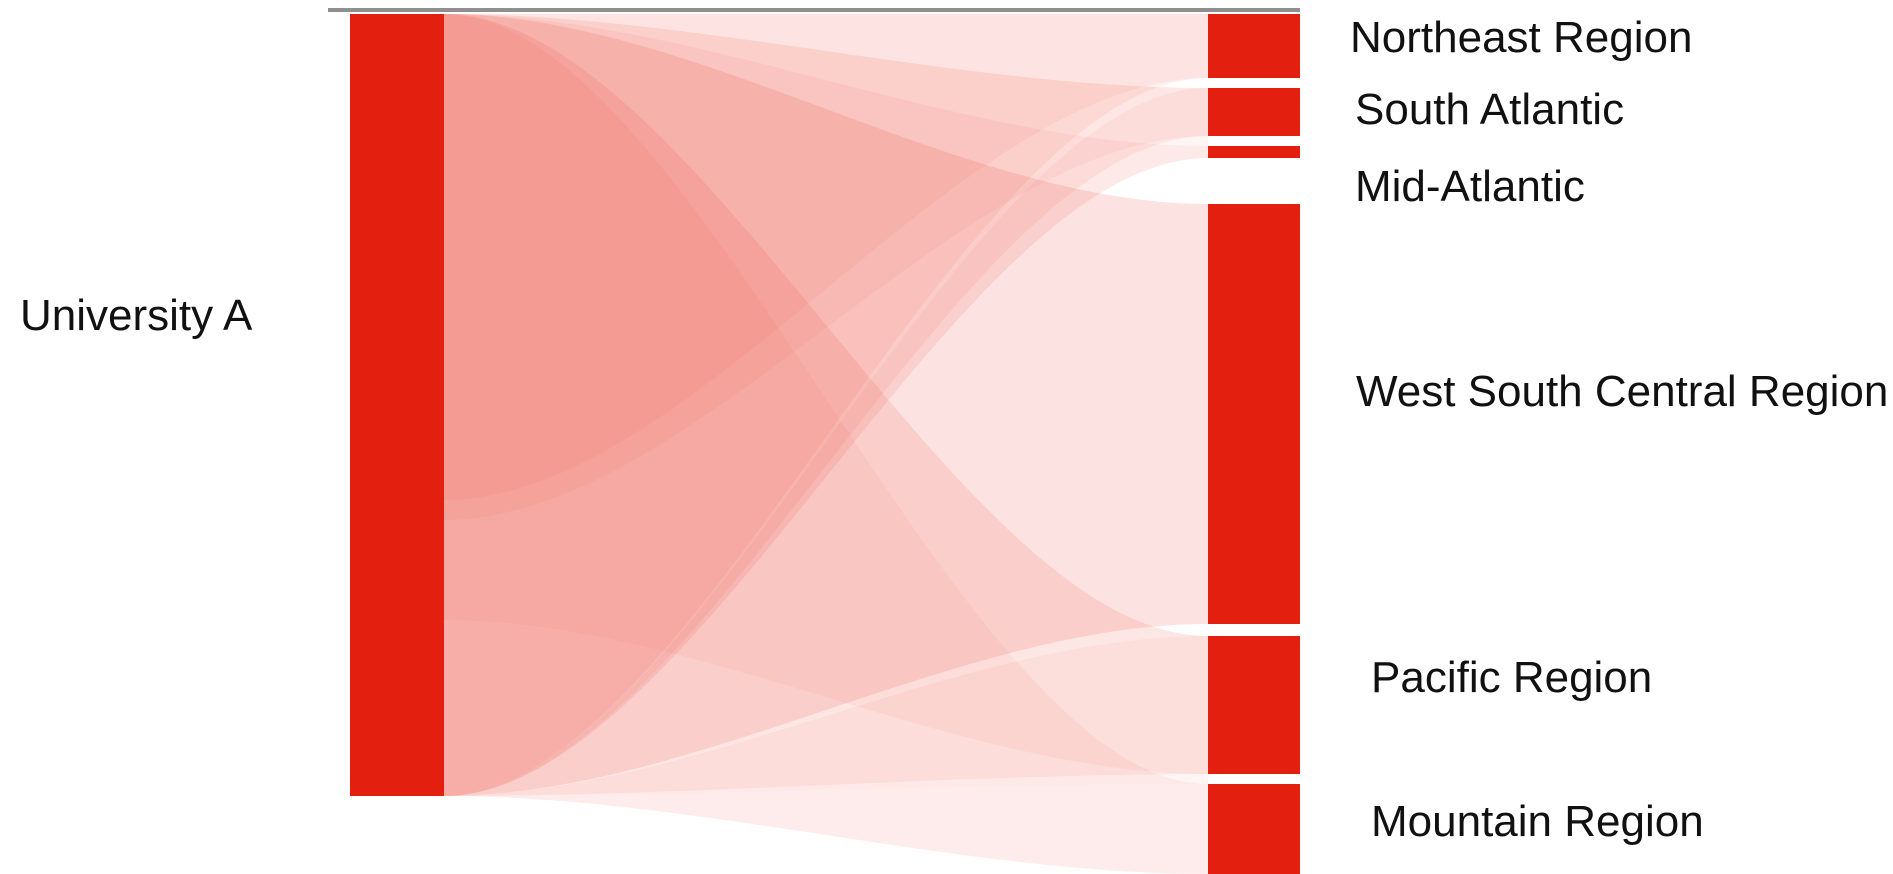  What do you see at coordinates (1511, 677) in the screenshot?
I see `target-label-pacific-region: Pacific Region` at bounding box center [1511, 677].